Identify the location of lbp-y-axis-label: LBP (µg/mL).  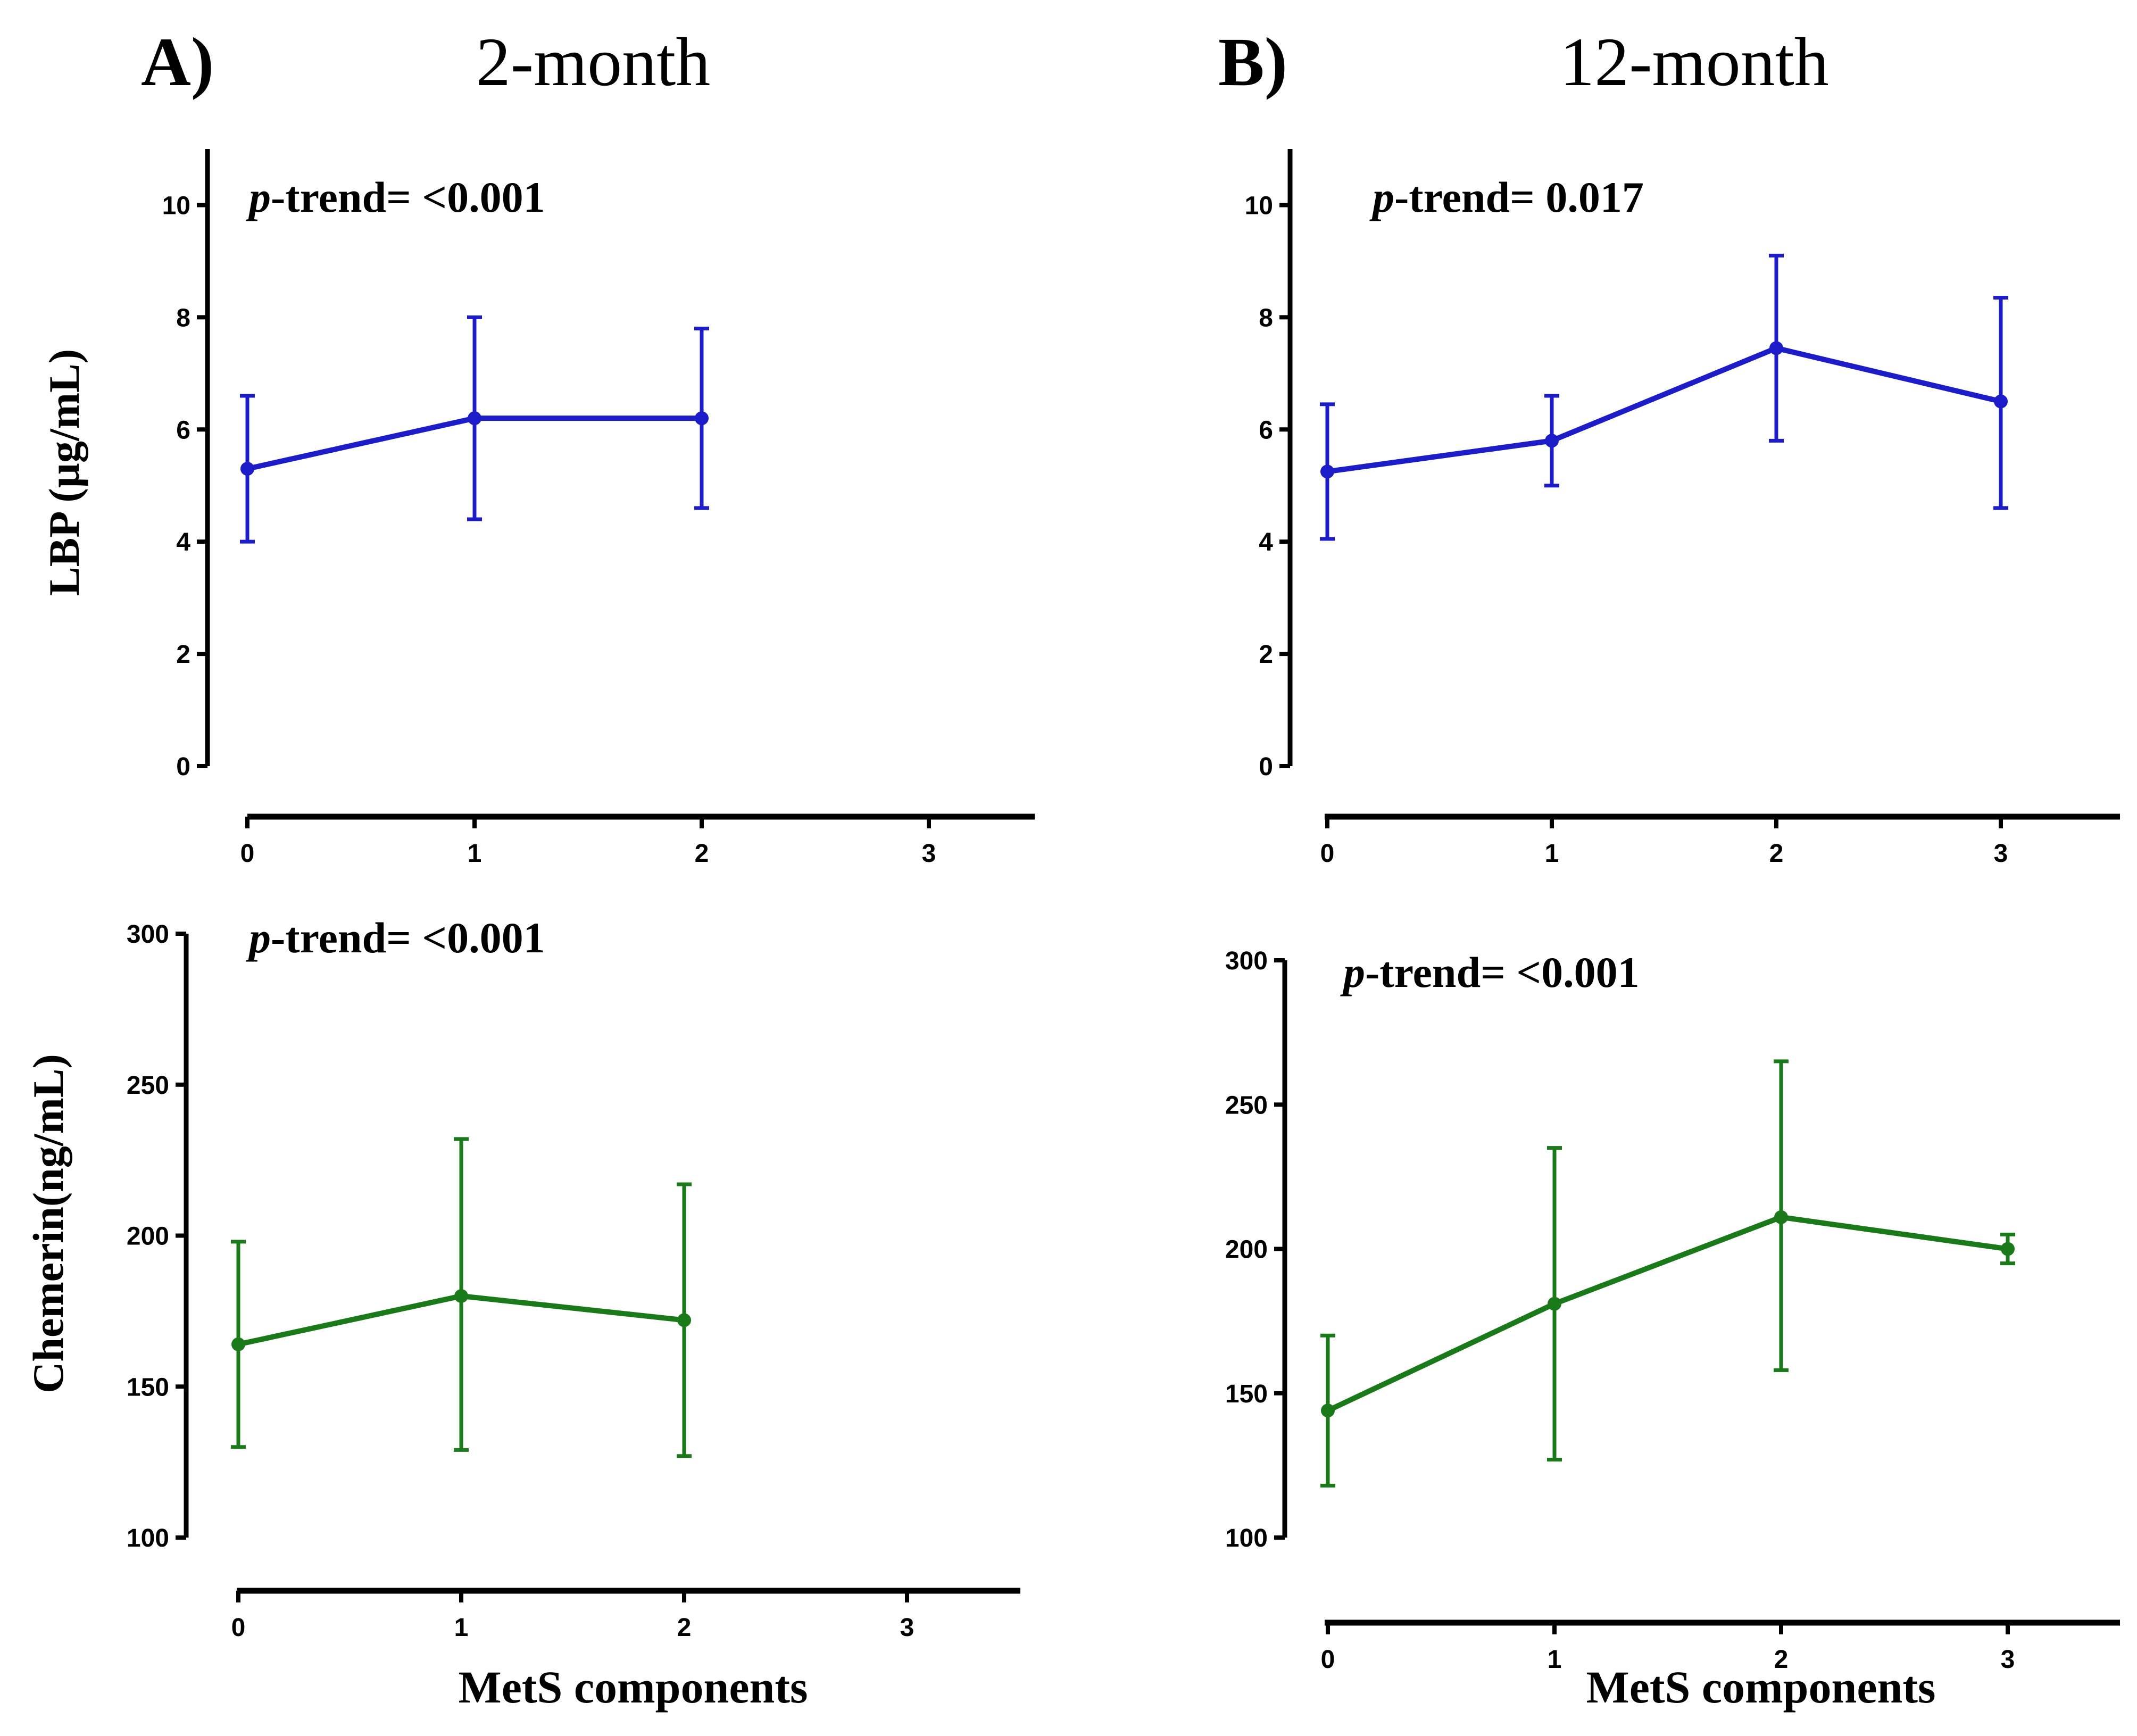
(64, 472).